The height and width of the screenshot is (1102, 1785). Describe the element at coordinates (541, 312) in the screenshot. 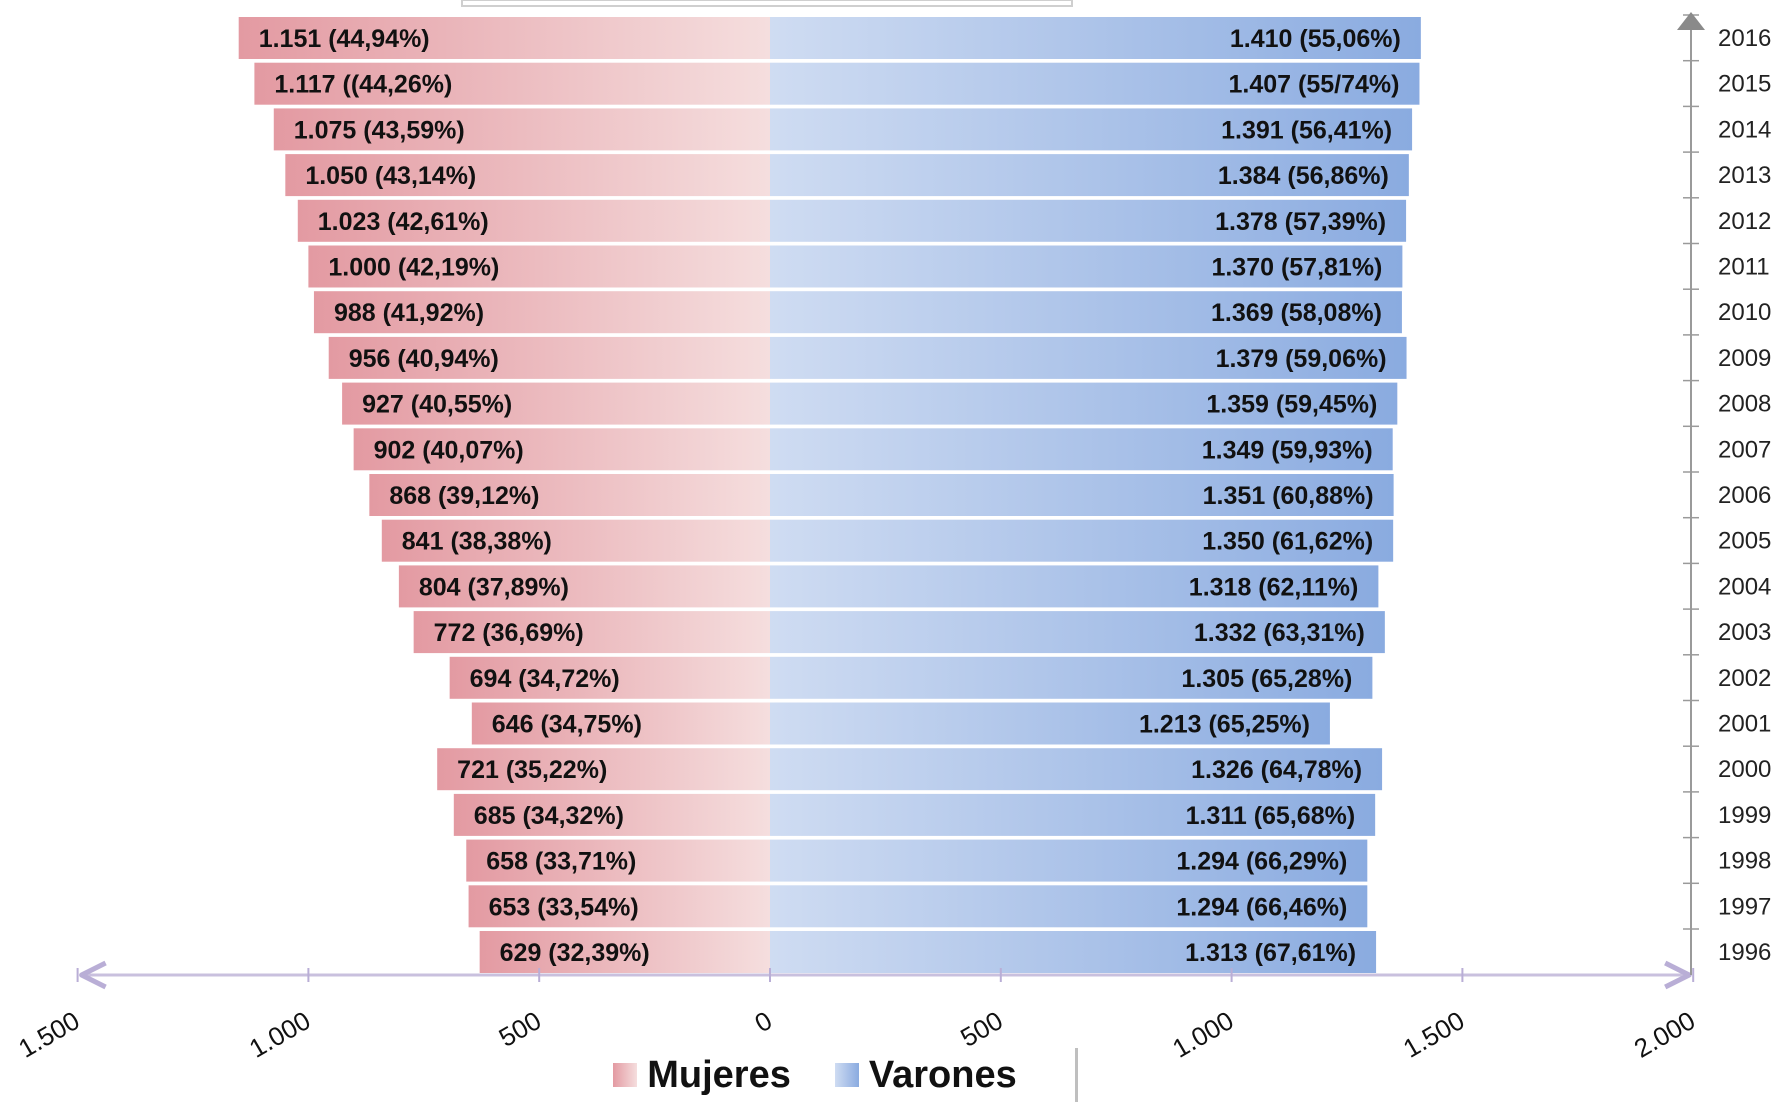

I see `bar-women-2010` at that location.